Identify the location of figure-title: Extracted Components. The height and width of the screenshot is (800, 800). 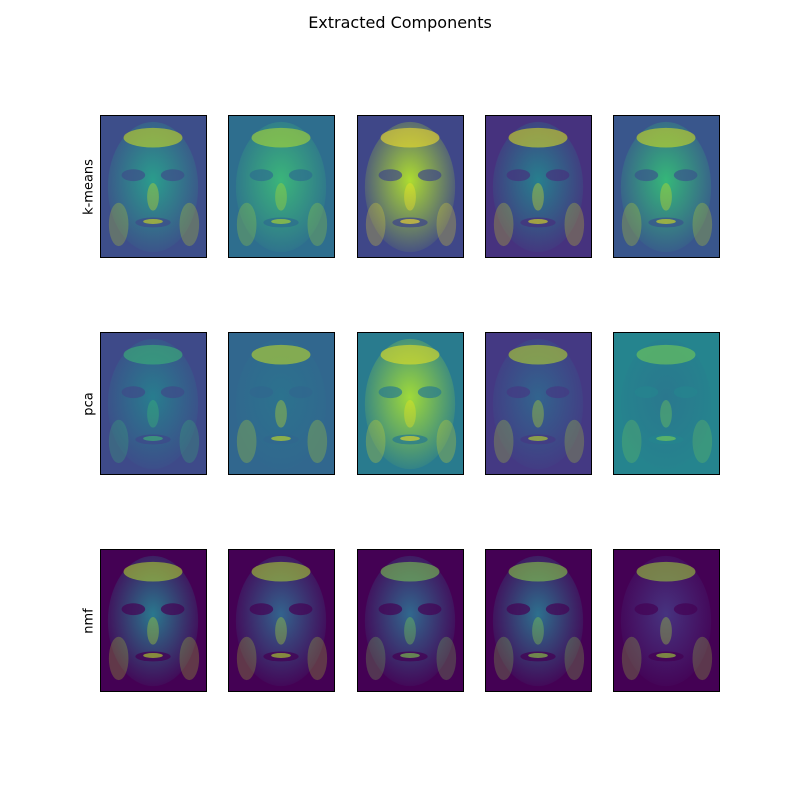
(400, 22).